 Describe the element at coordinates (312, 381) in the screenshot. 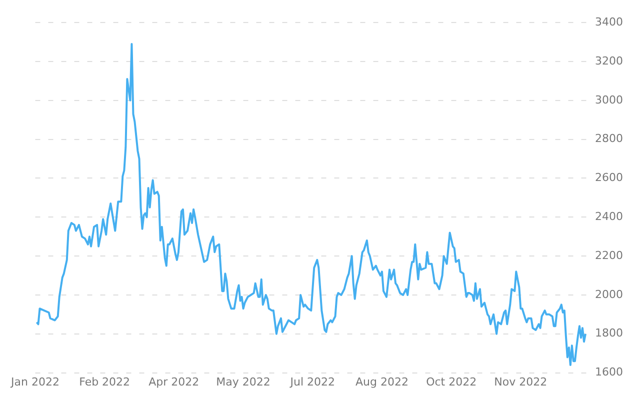

I see `x-tick-label: Jul 2022` at that location.